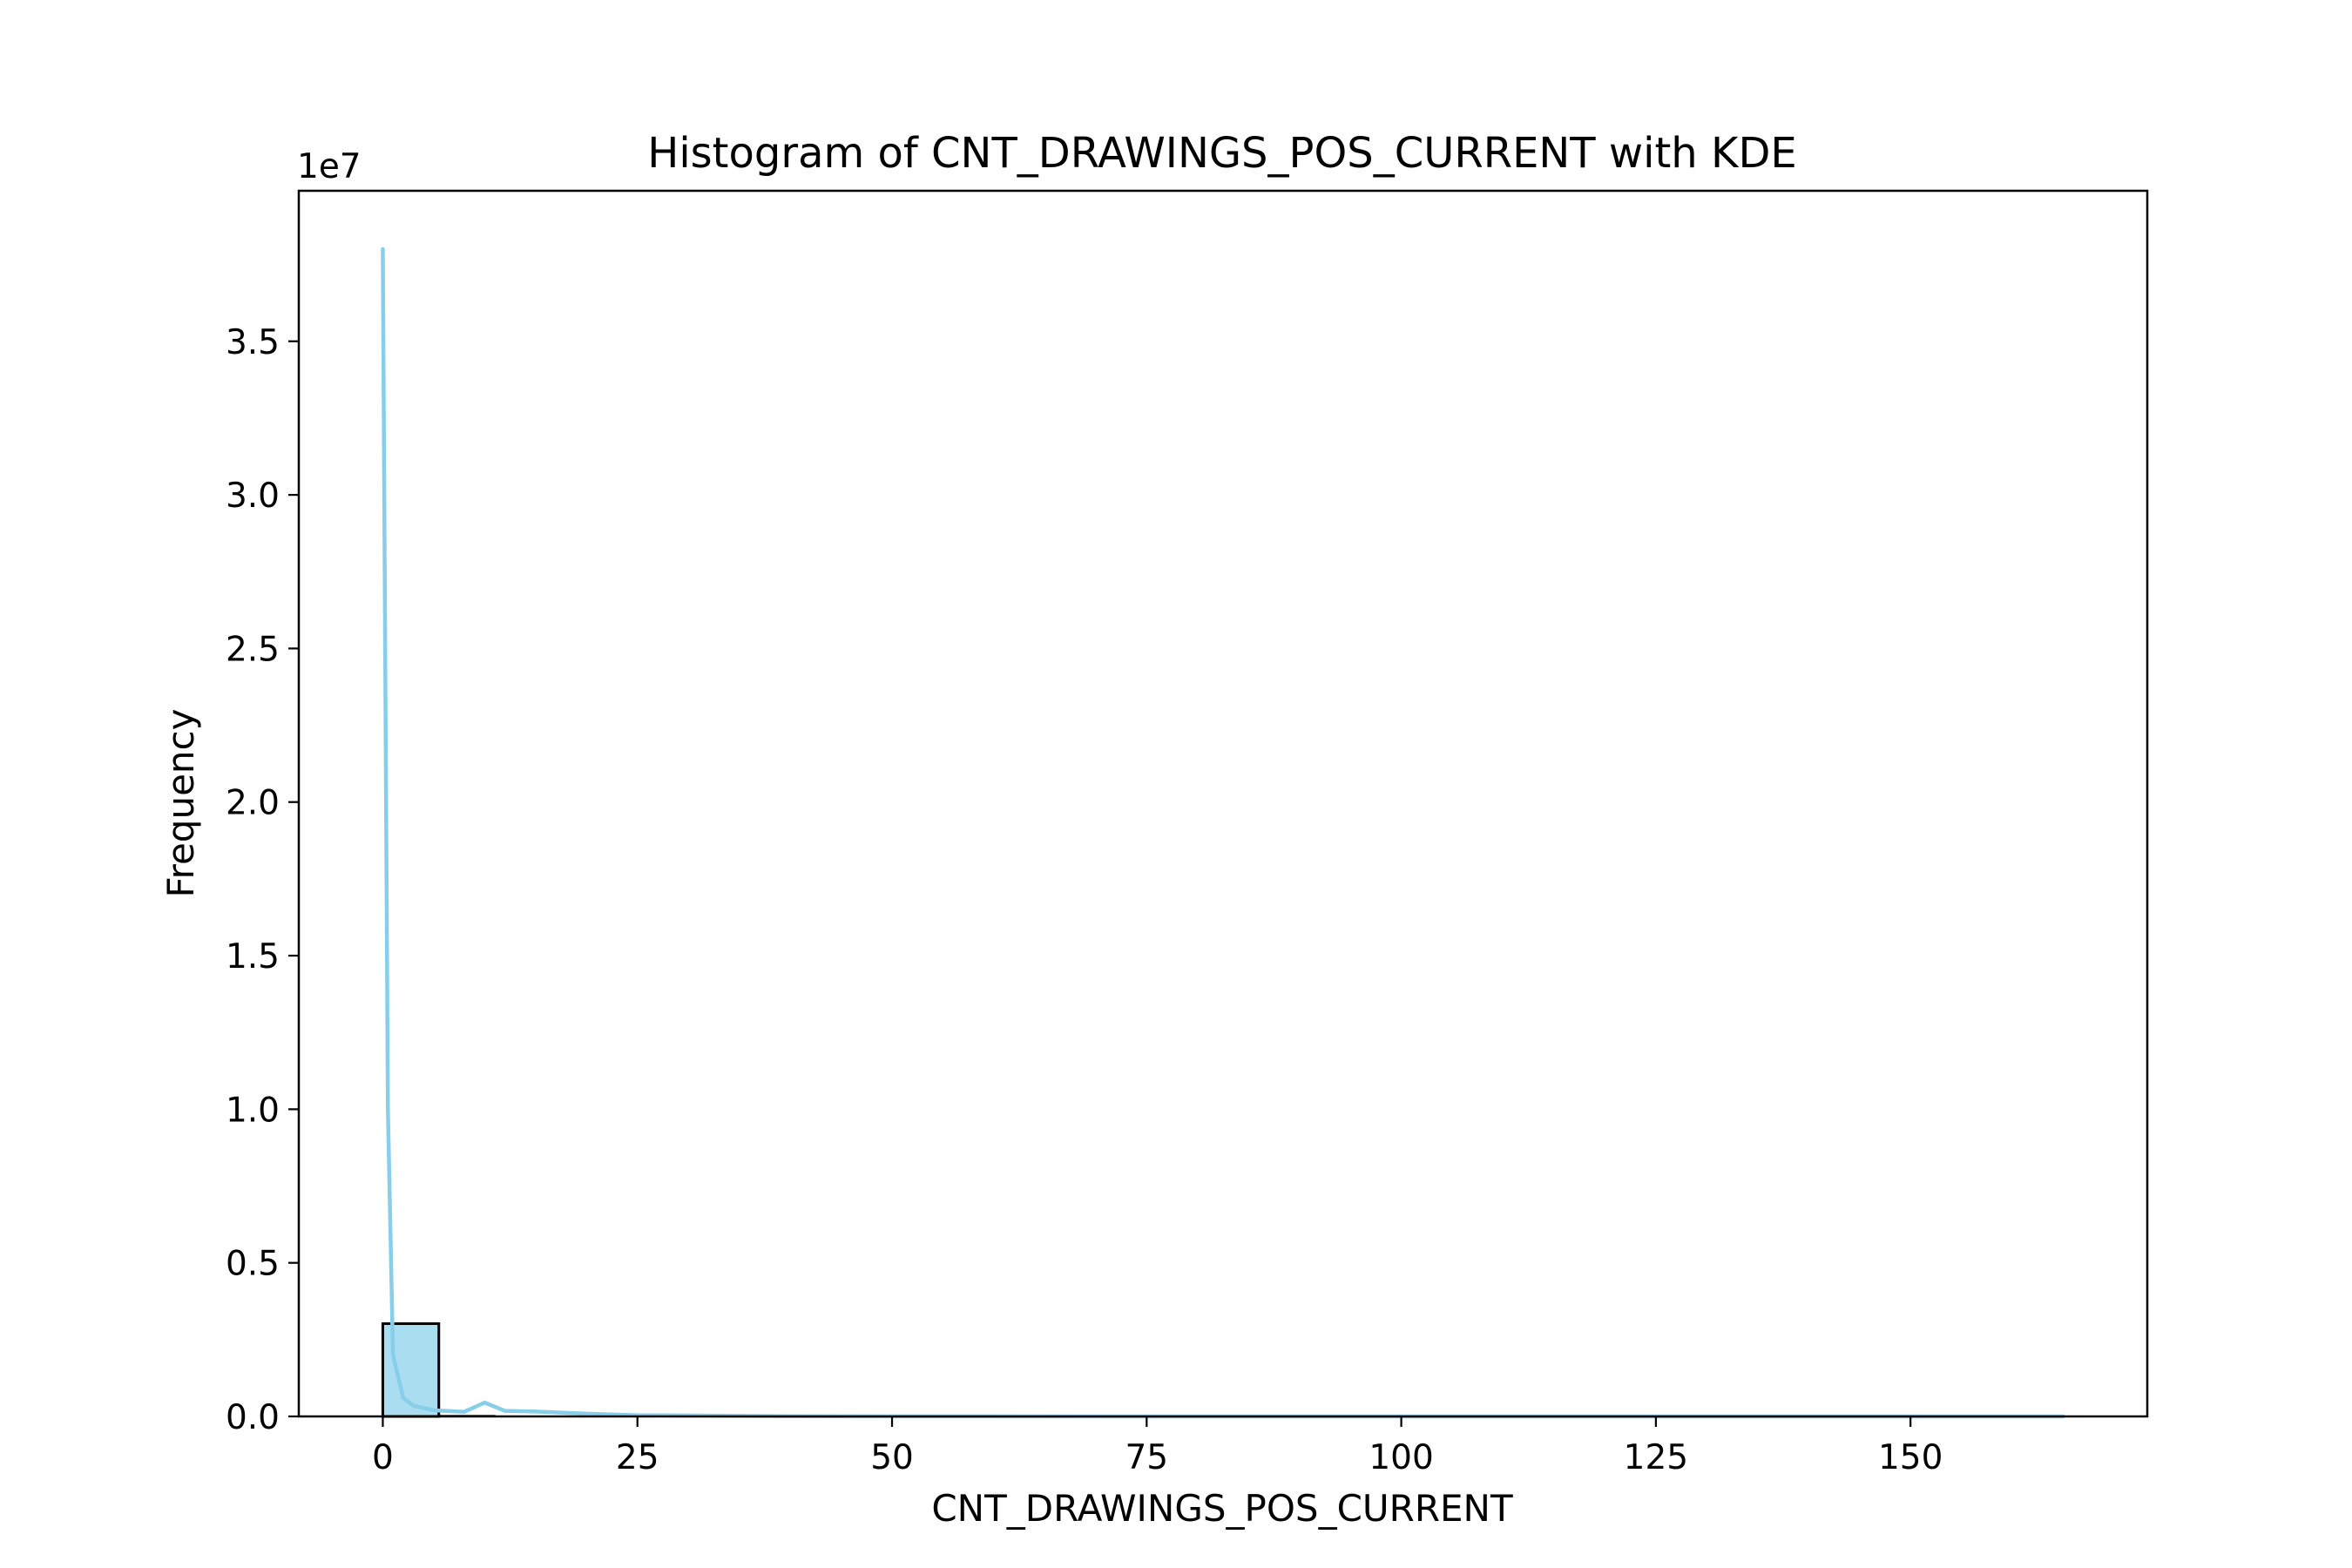 The height and width of the screenshot is (1568, 2352). I want to click on y-tick-label: 1.0, so click(253, 1110).